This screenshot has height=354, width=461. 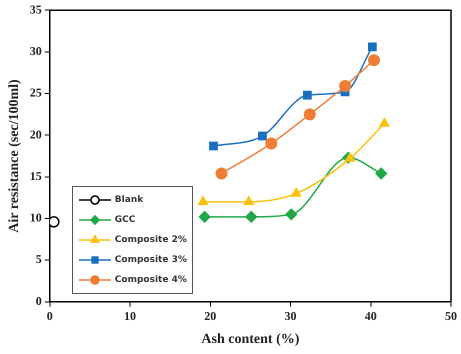 What do you see at coordinates (36, 51) in the screenshot?
I see `y-tick-label: 30` at bounding box center [36, 51].